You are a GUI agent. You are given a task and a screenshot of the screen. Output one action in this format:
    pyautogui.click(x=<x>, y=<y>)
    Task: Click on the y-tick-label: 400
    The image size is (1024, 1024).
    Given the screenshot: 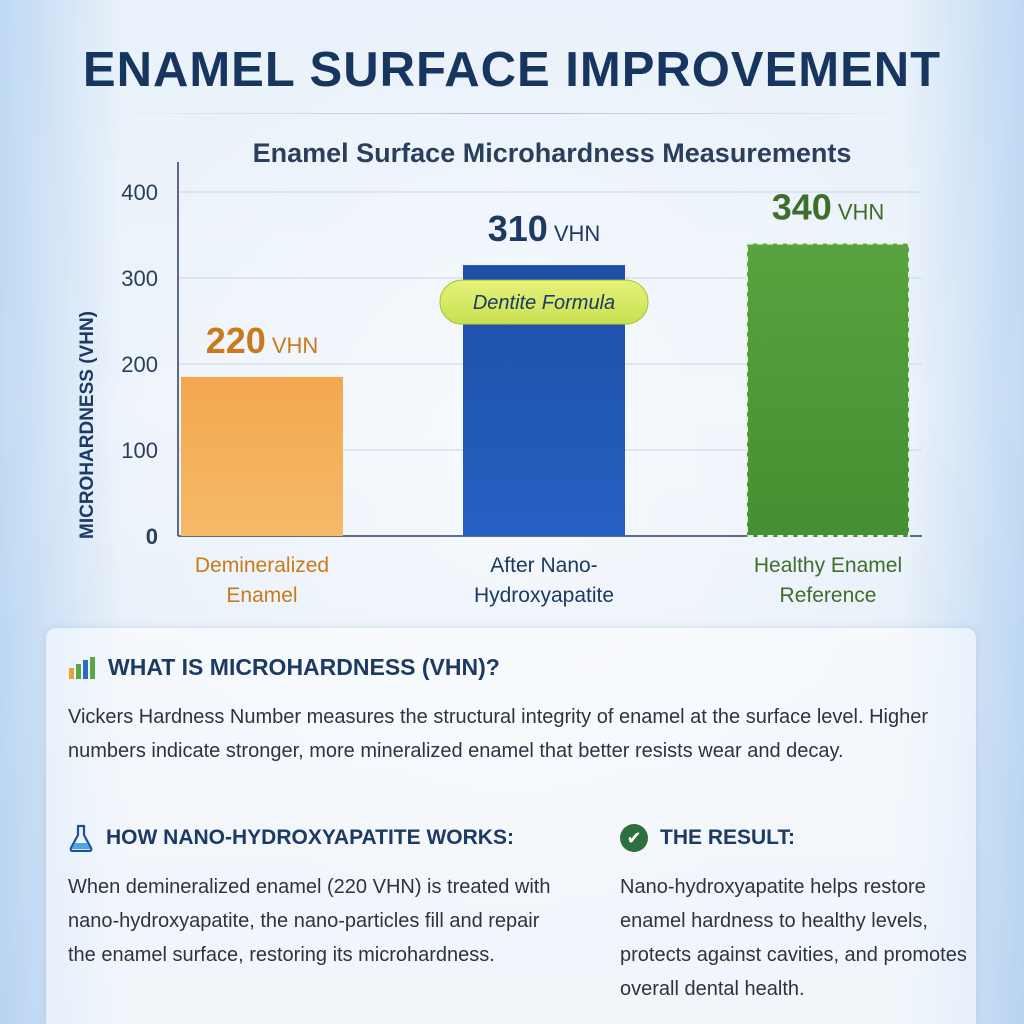 What is the action you would take?
    pyautogui.click(x=139, y=192)
    